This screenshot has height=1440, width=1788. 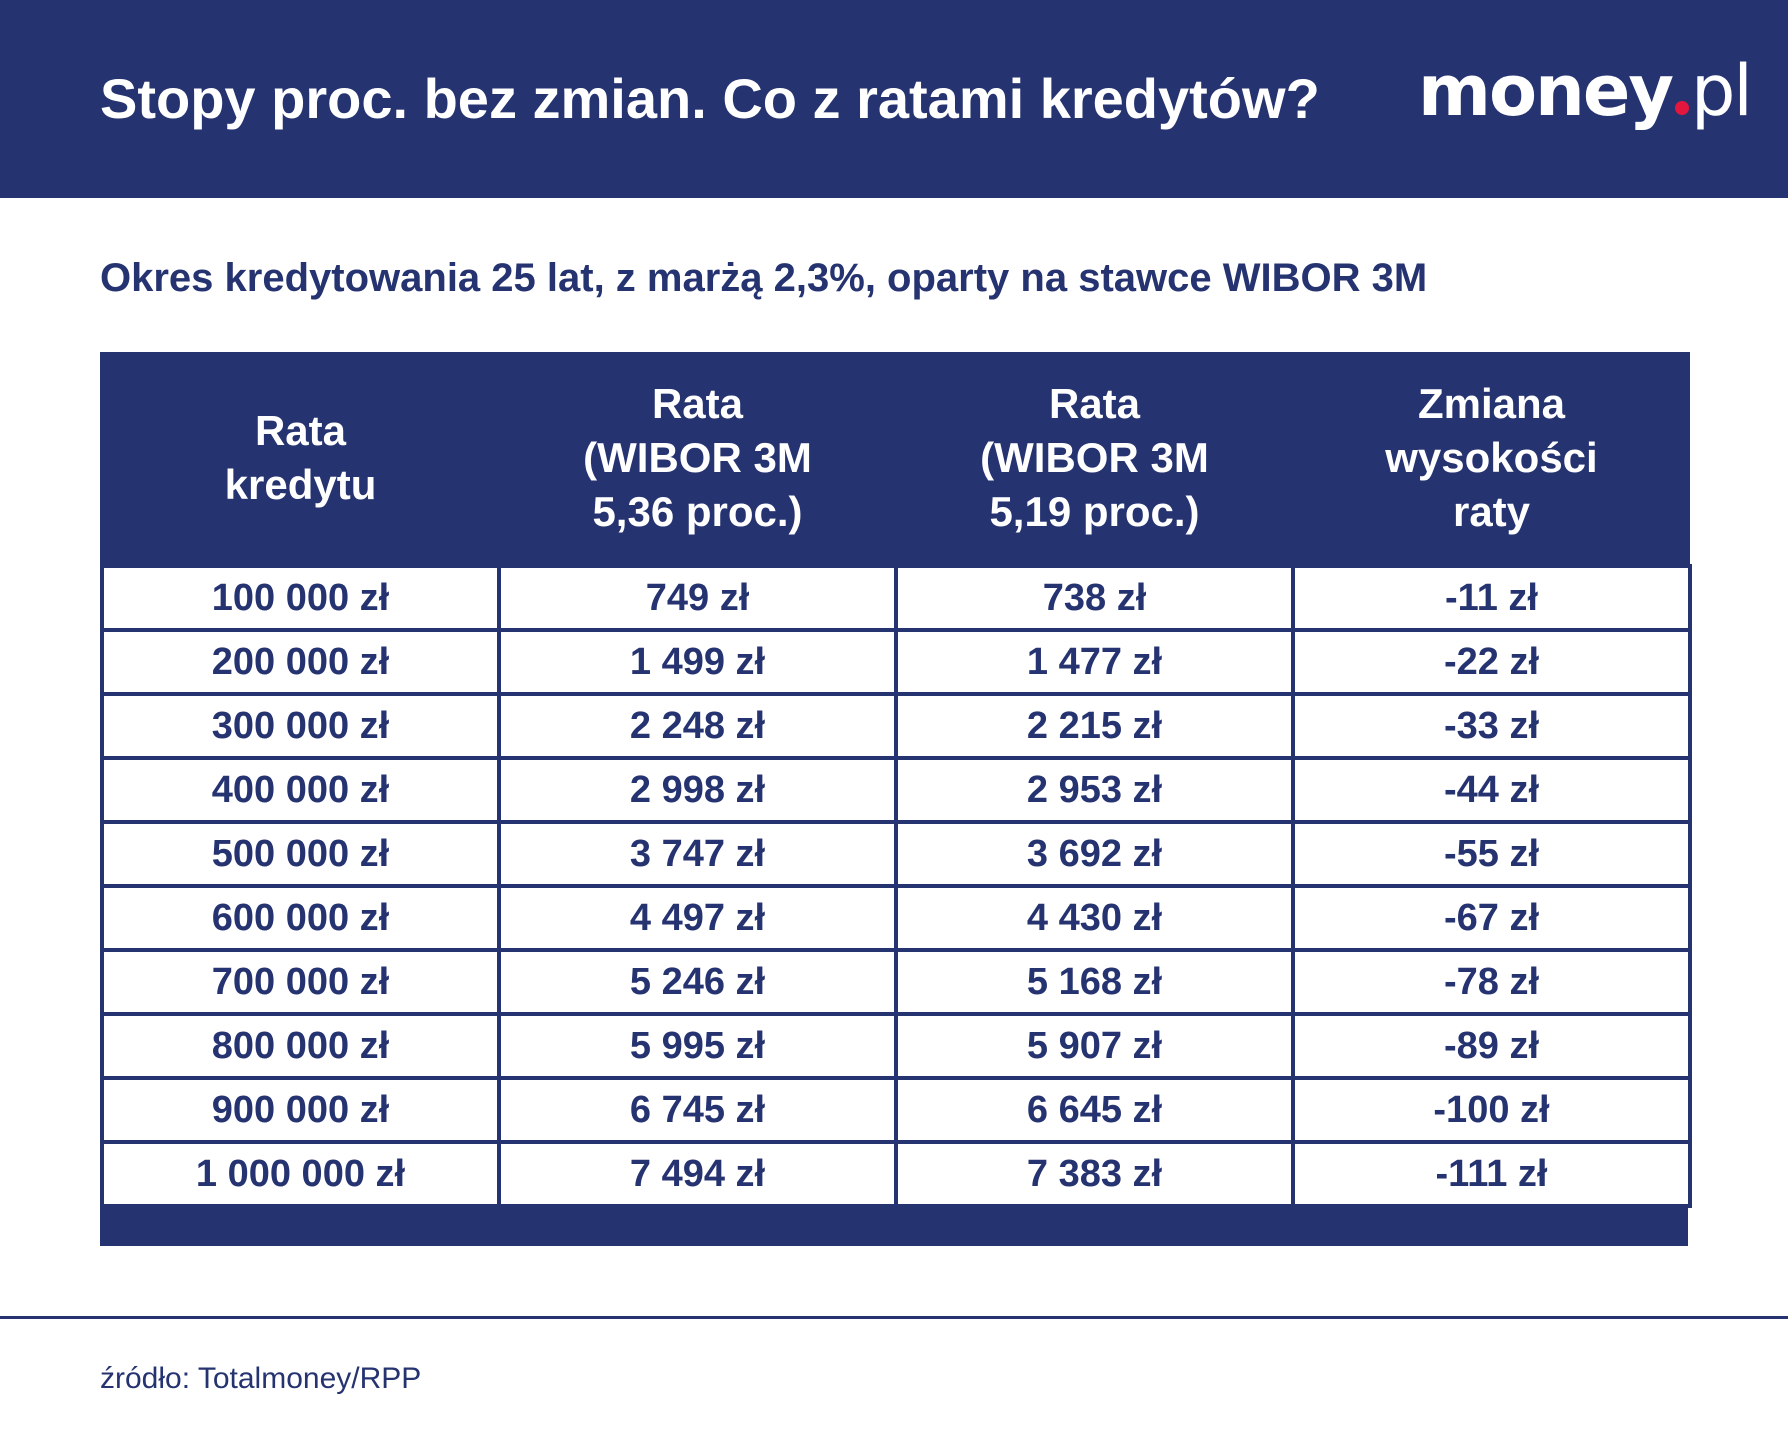 I want to click on cell-rate-old: 749 zł, so click(x=697, y=598).